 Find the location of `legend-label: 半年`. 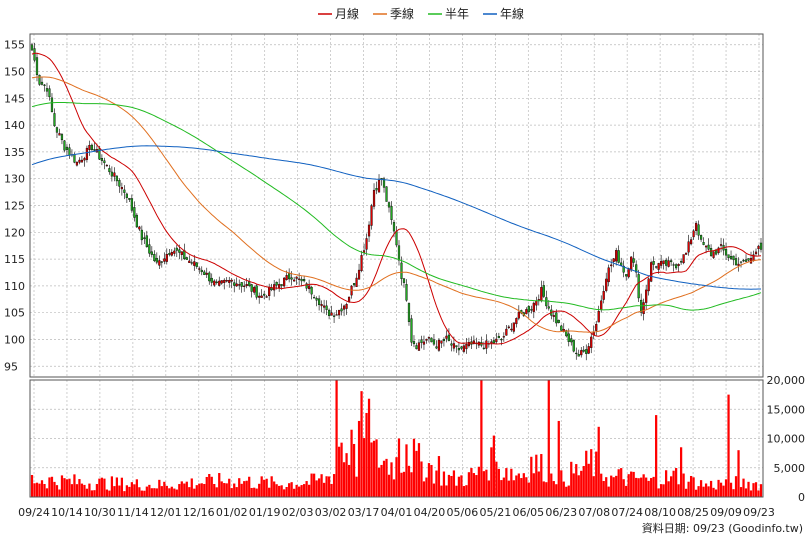

legend-label: 半年 is located at coordinates (457, 14).